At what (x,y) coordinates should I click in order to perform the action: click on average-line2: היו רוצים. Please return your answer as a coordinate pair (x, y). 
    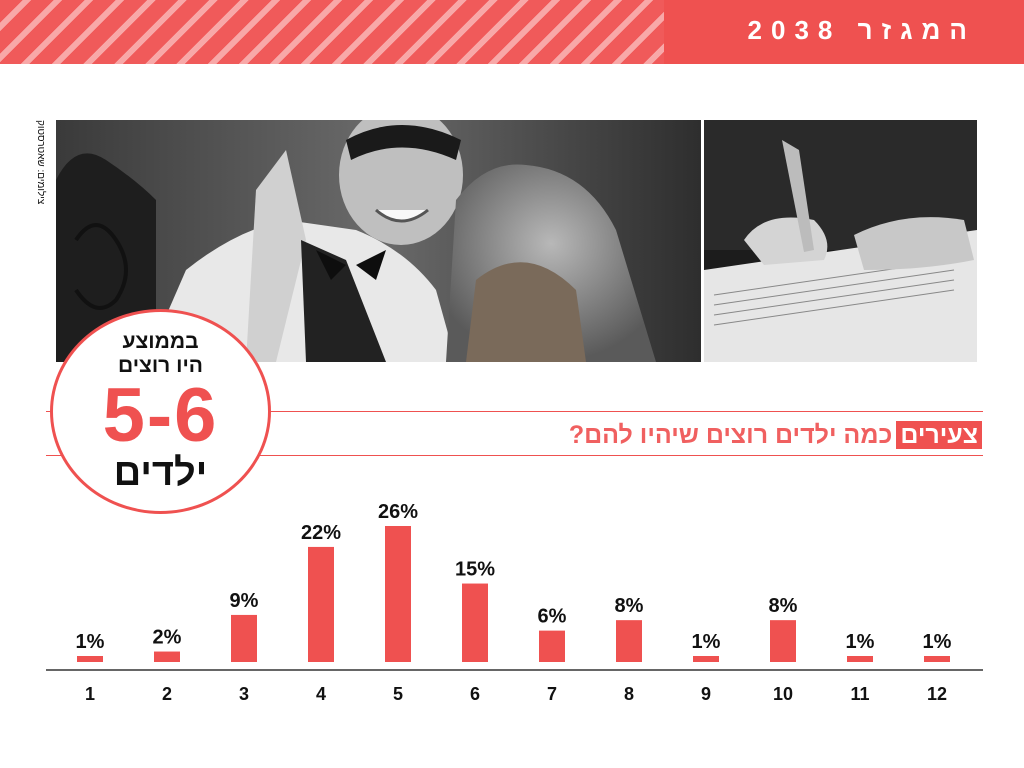
    Looking at the image, I should click on (160, 365).